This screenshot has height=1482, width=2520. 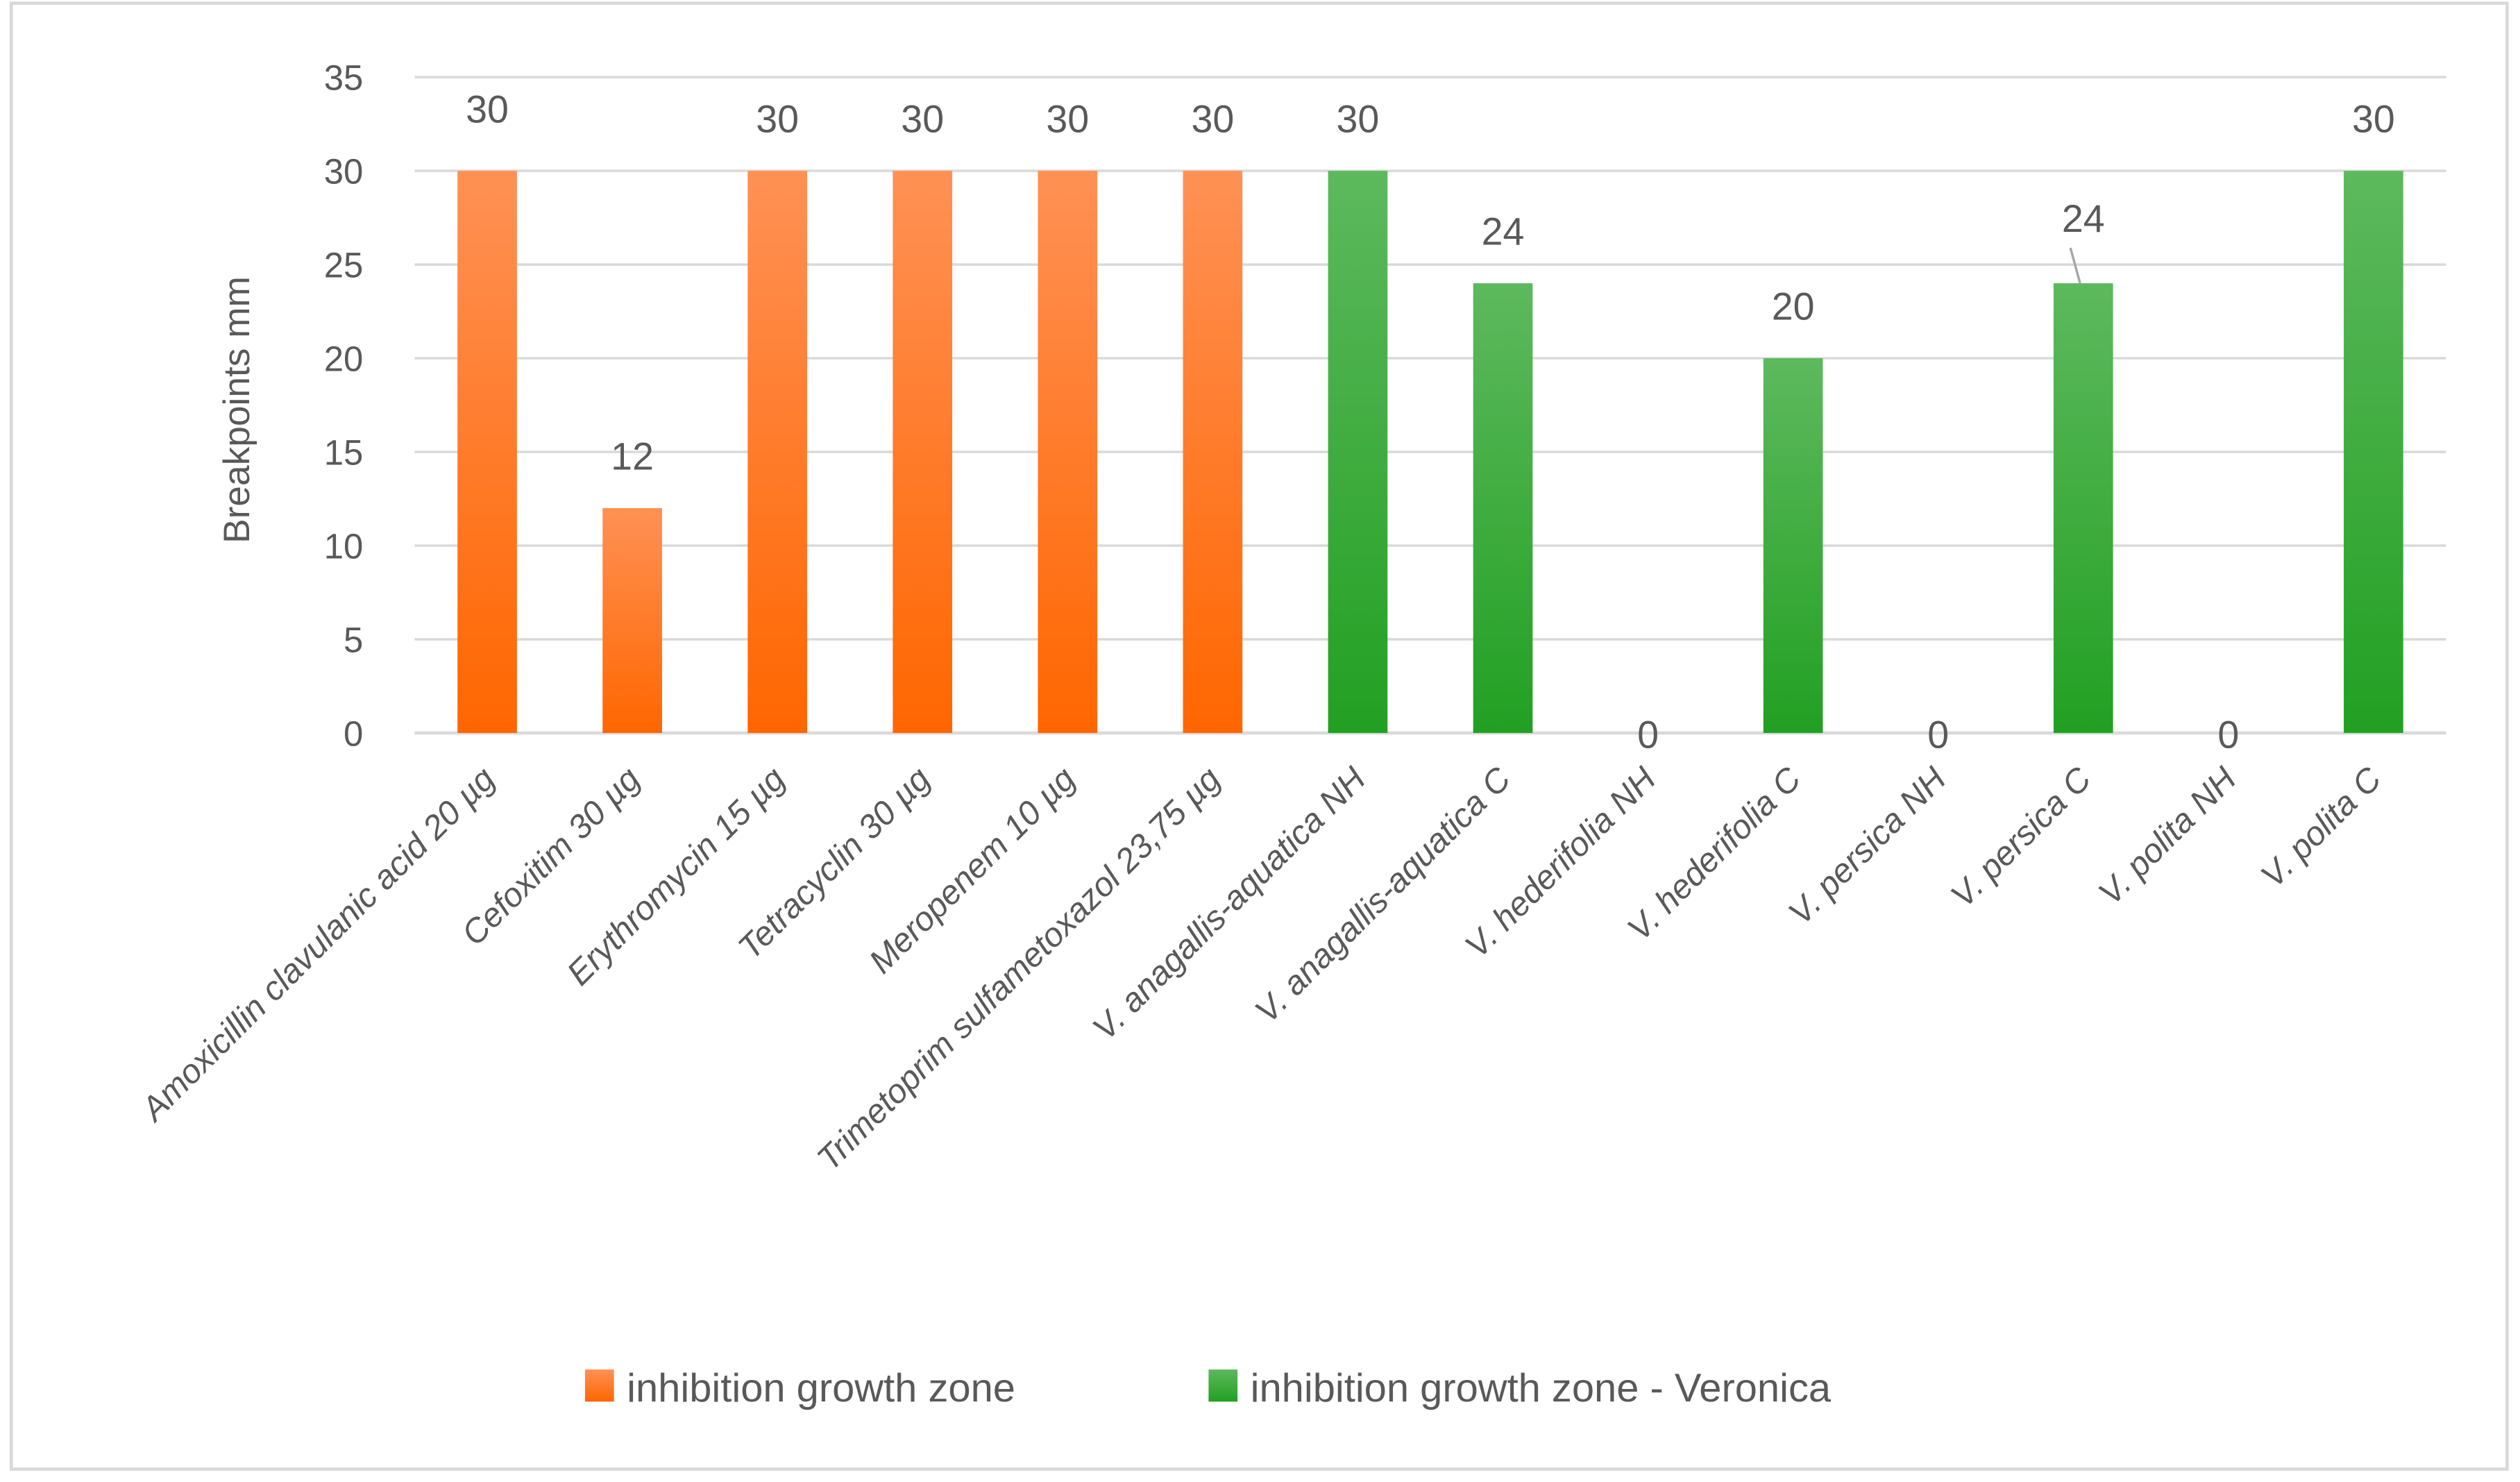 I want to click on y-tick-label: 0, so click(x=353, y=733).